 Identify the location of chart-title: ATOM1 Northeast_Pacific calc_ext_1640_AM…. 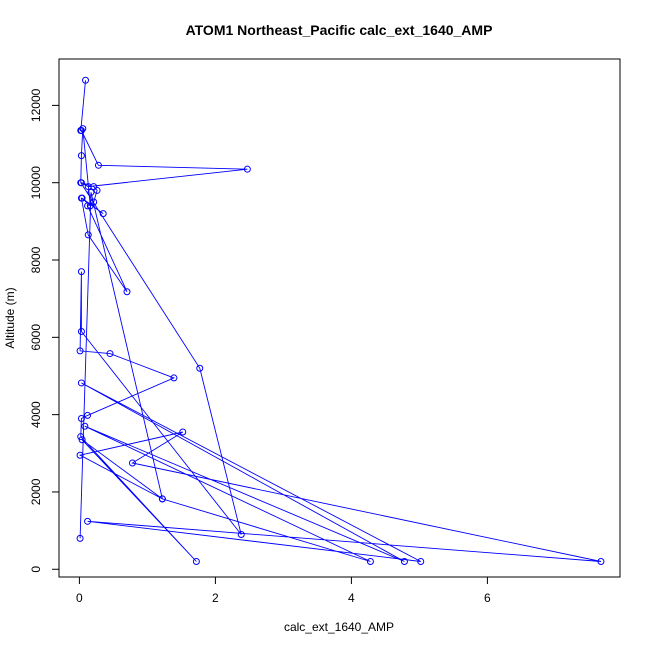
(339, 30).